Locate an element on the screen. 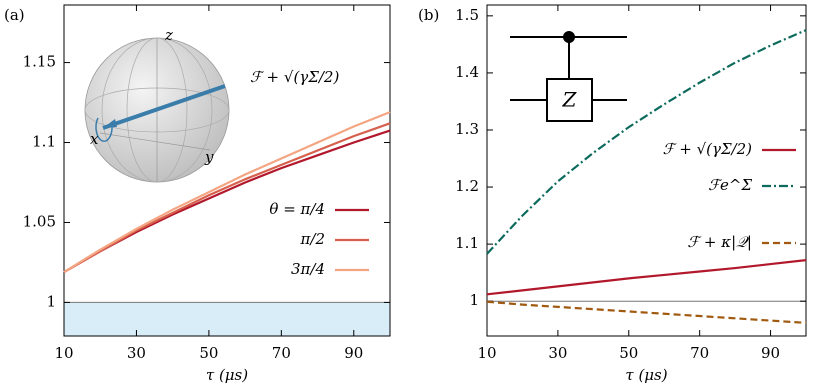 The image size is (830, 388). y-tick-label: 1.4 is located at coordinates (467, 72).